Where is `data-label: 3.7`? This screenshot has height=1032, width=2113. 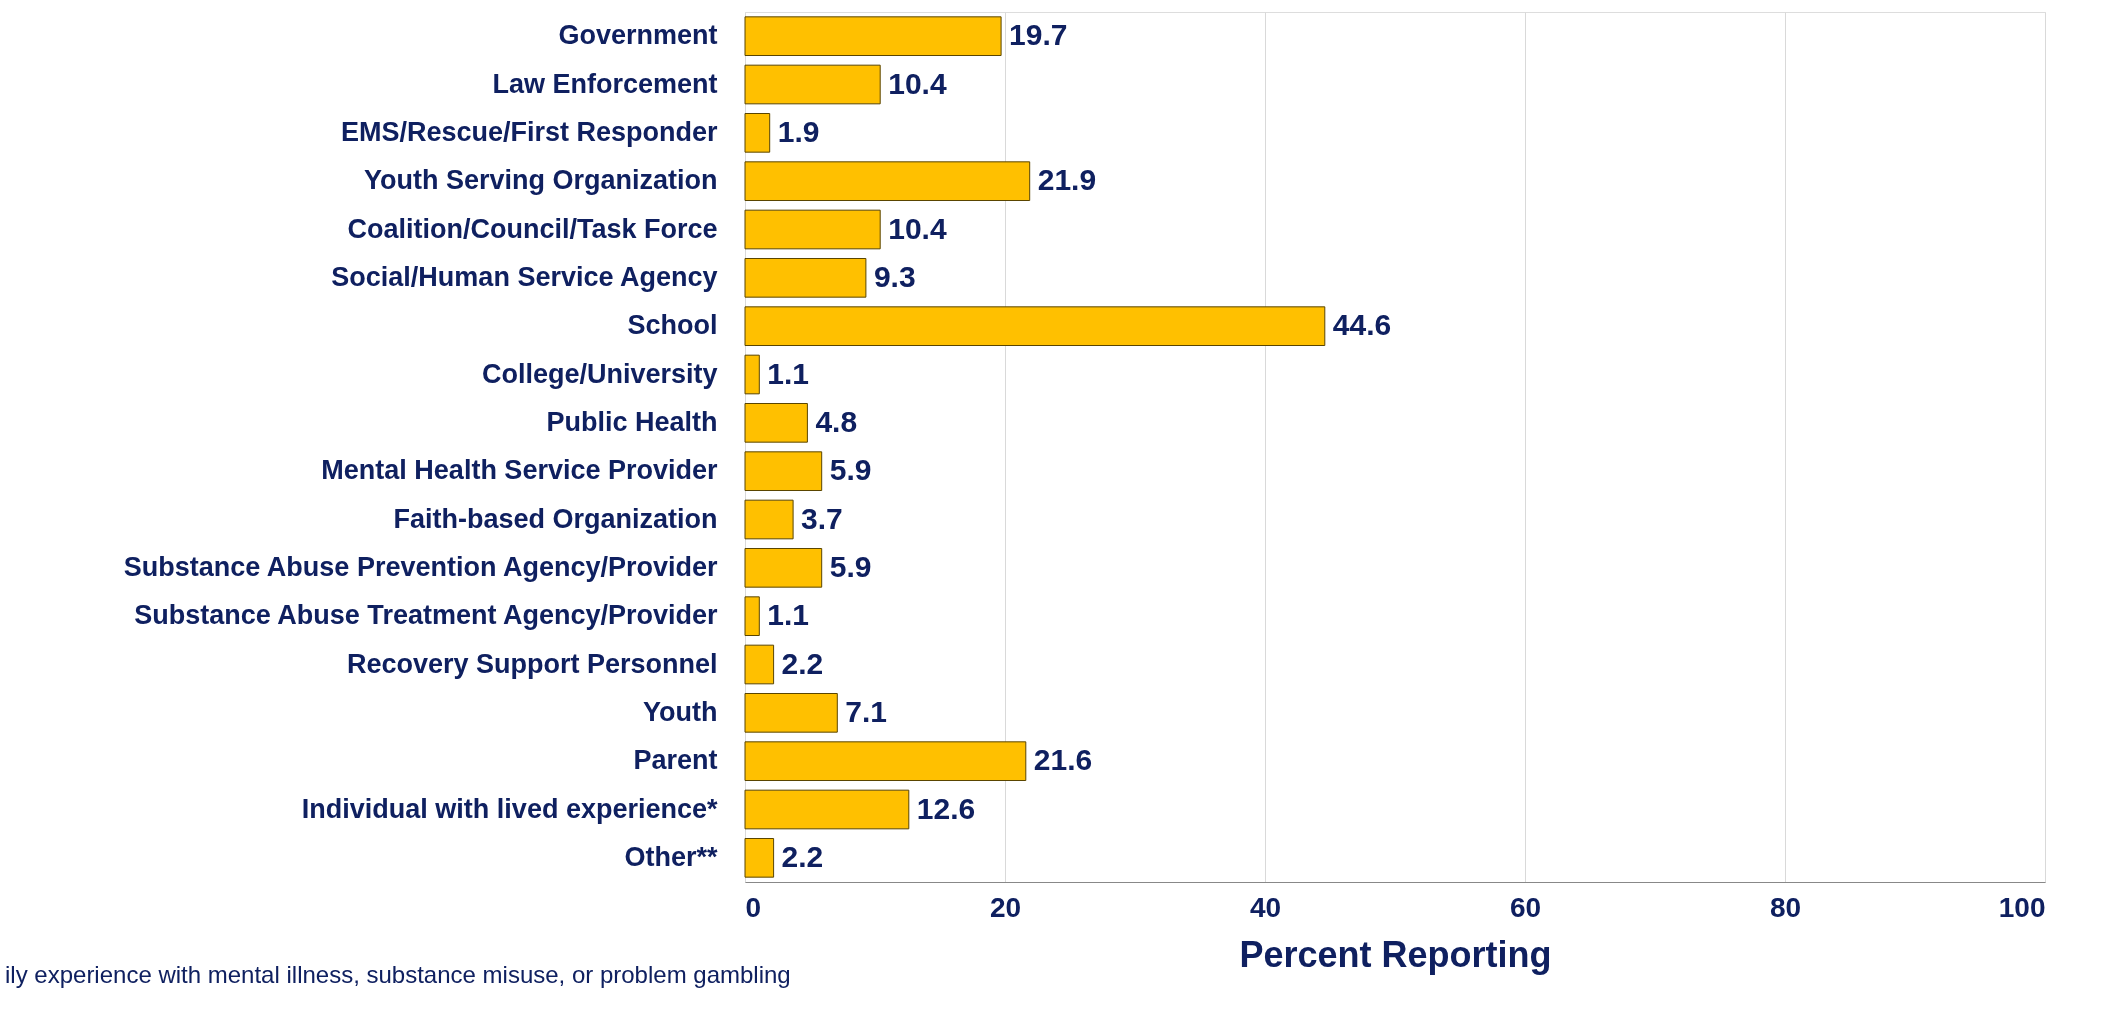 data-label: 3.7 is located at coordinates (822, 518).